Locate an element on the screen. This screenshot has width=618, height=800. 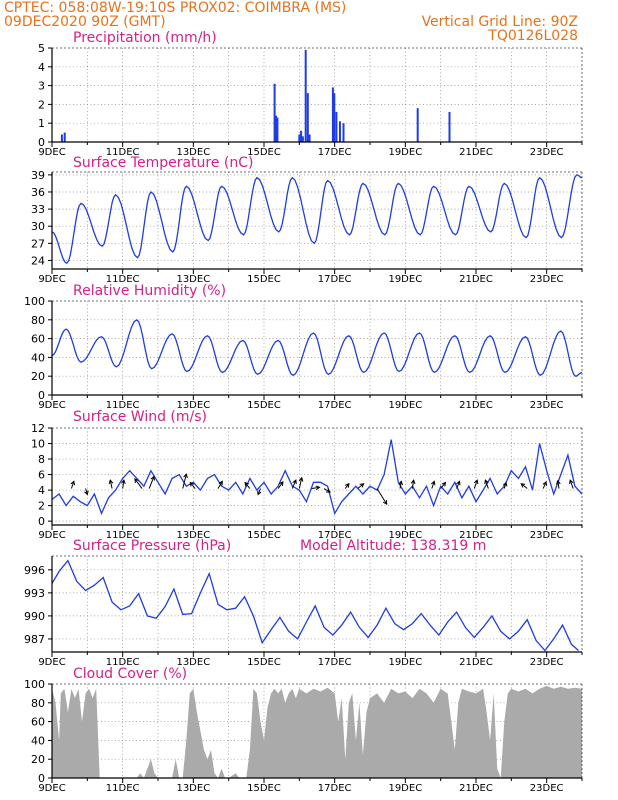
precip-ytick-label: 3 is located at coordinates (41, 86).